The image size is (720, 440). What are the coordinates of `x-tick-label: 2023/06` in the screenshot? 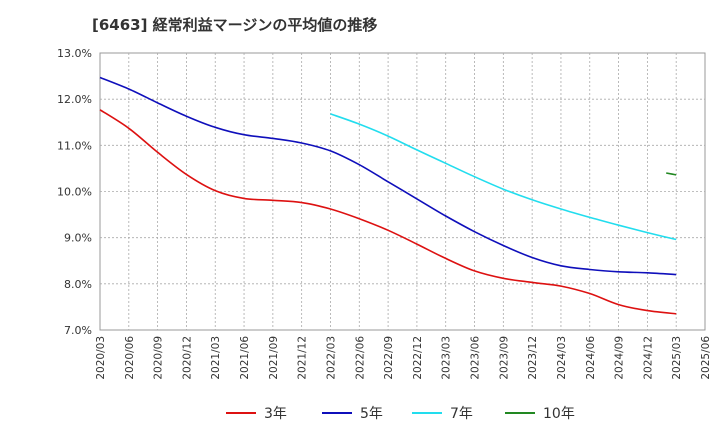 It's located at (476, 358).